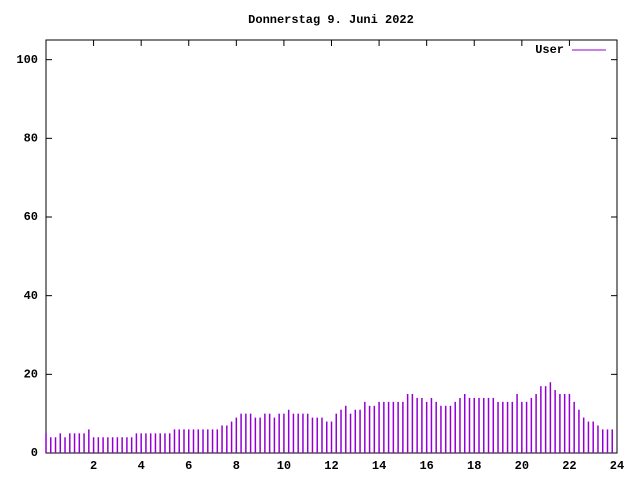  I want to click on x-tick-label: 2, so click(93, 466).